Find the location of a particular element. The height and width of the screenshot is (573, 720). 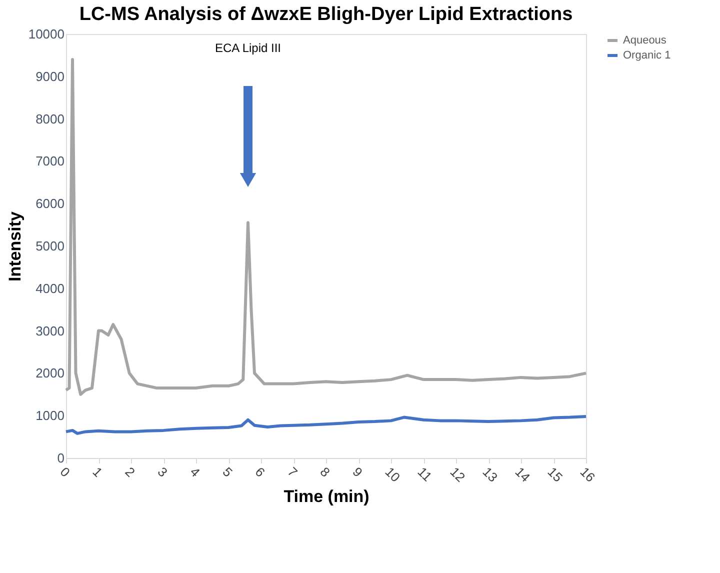

x-tick-label: 10 is located at coordinates (393, 474).